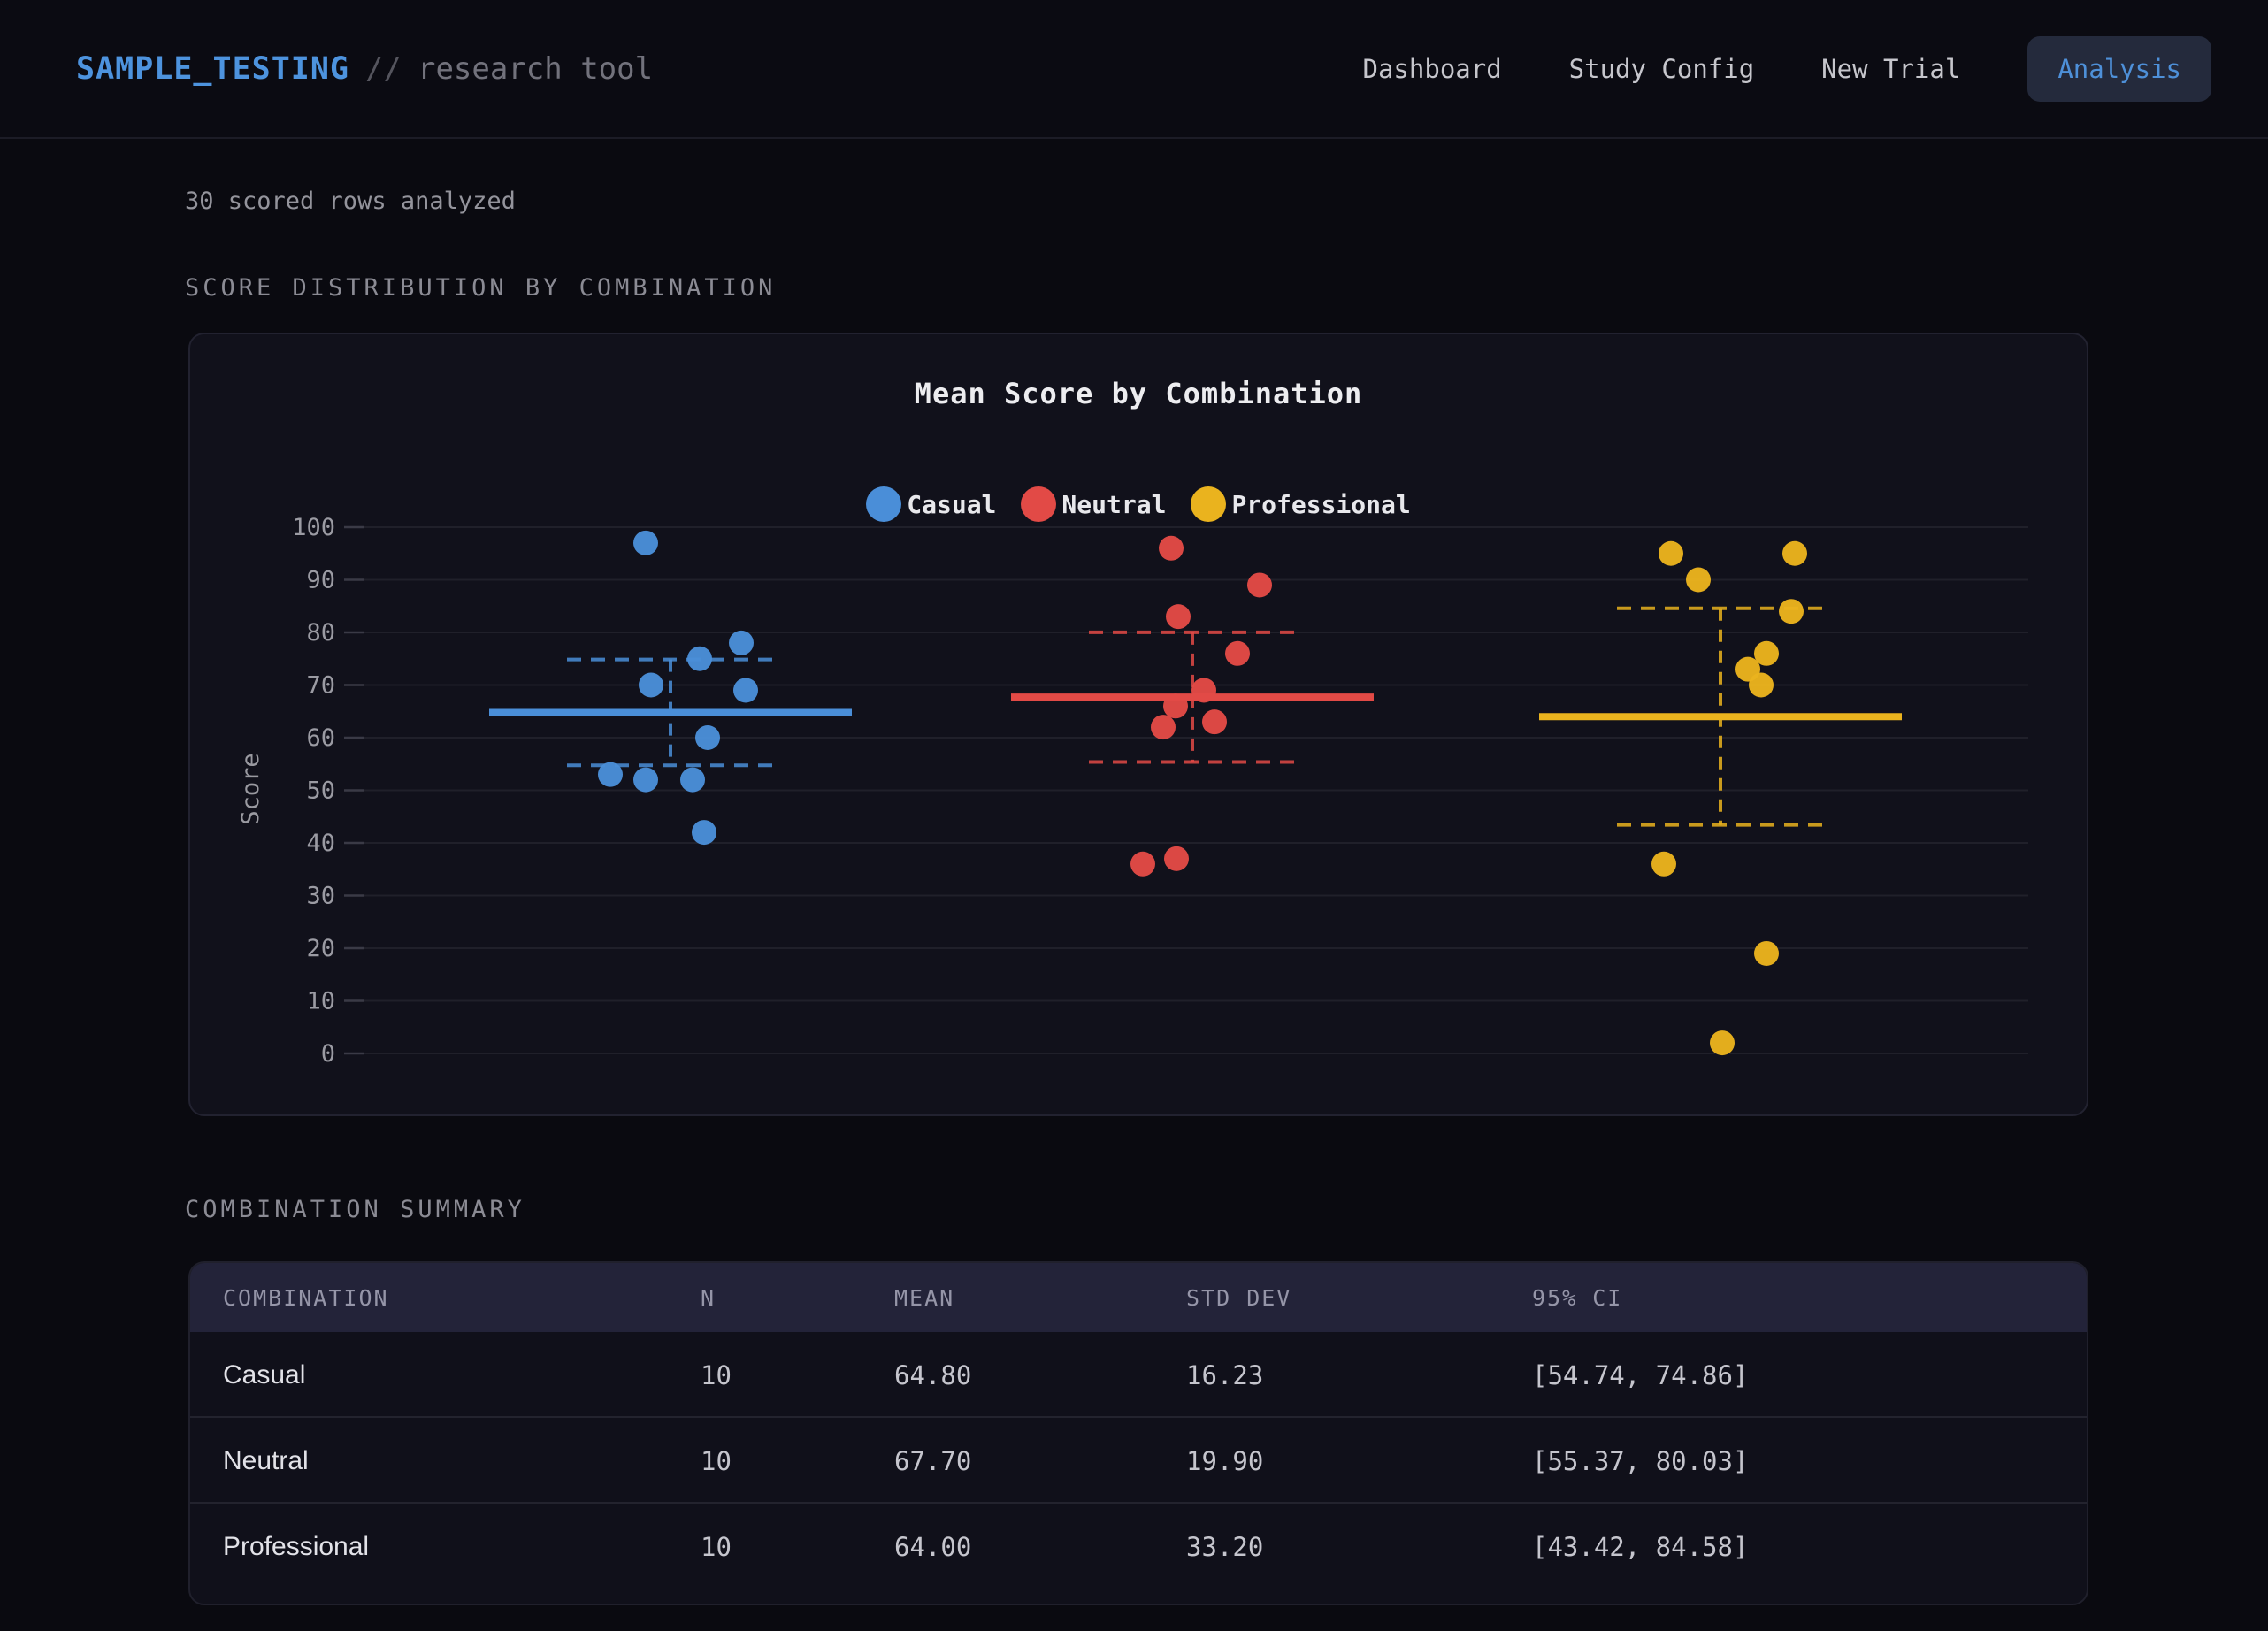  What do you see at coordinates (1641, 1547) in the screenshot?
I see `cell-ci: [43.42, 84.58]` at bounding box center [1641, 1547].